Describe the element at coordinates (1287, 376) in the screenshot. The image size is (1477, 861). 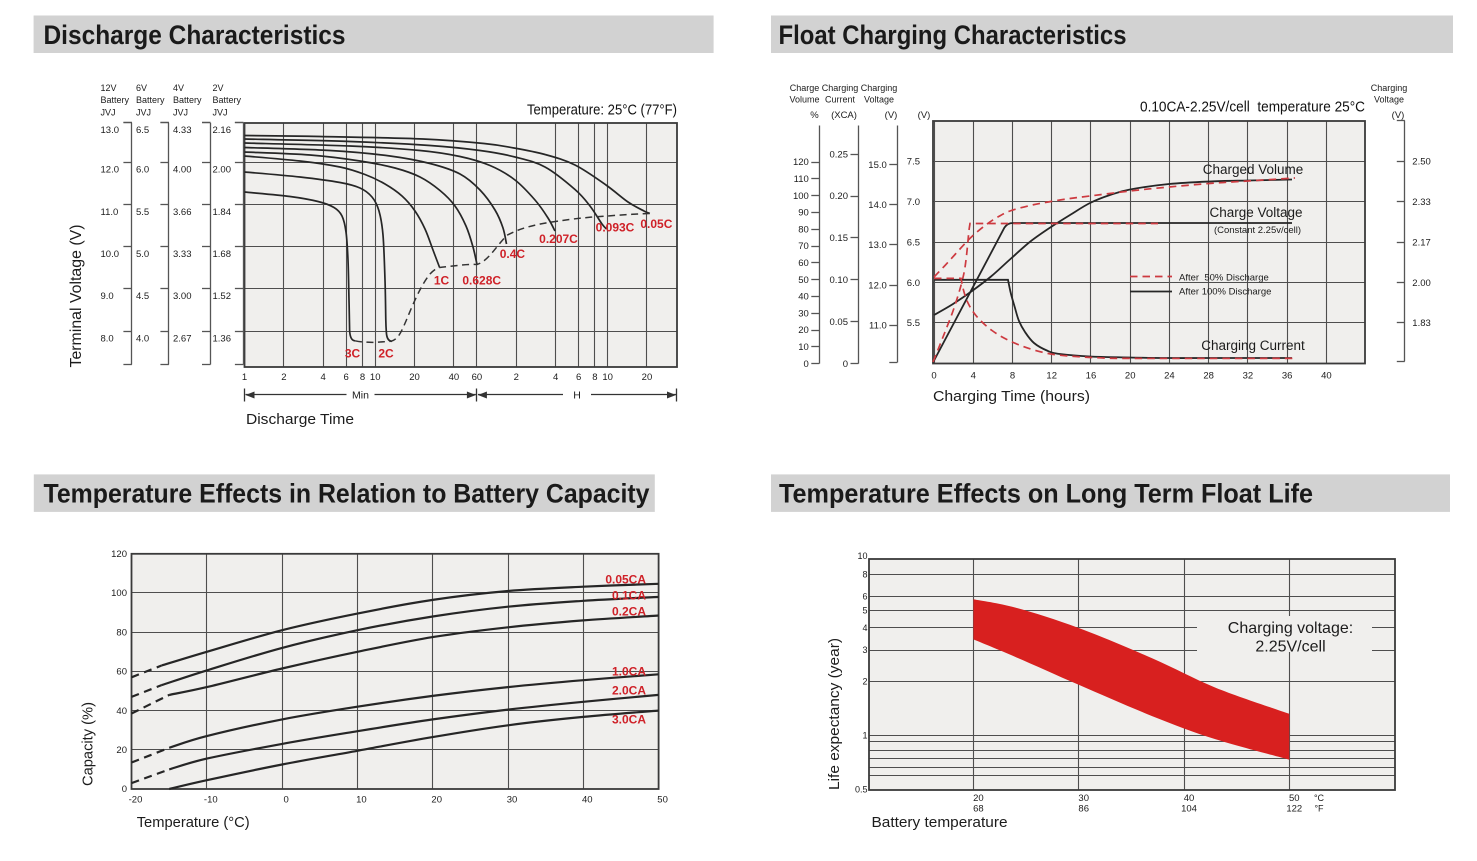
I see `svg-text: 36` at that location.